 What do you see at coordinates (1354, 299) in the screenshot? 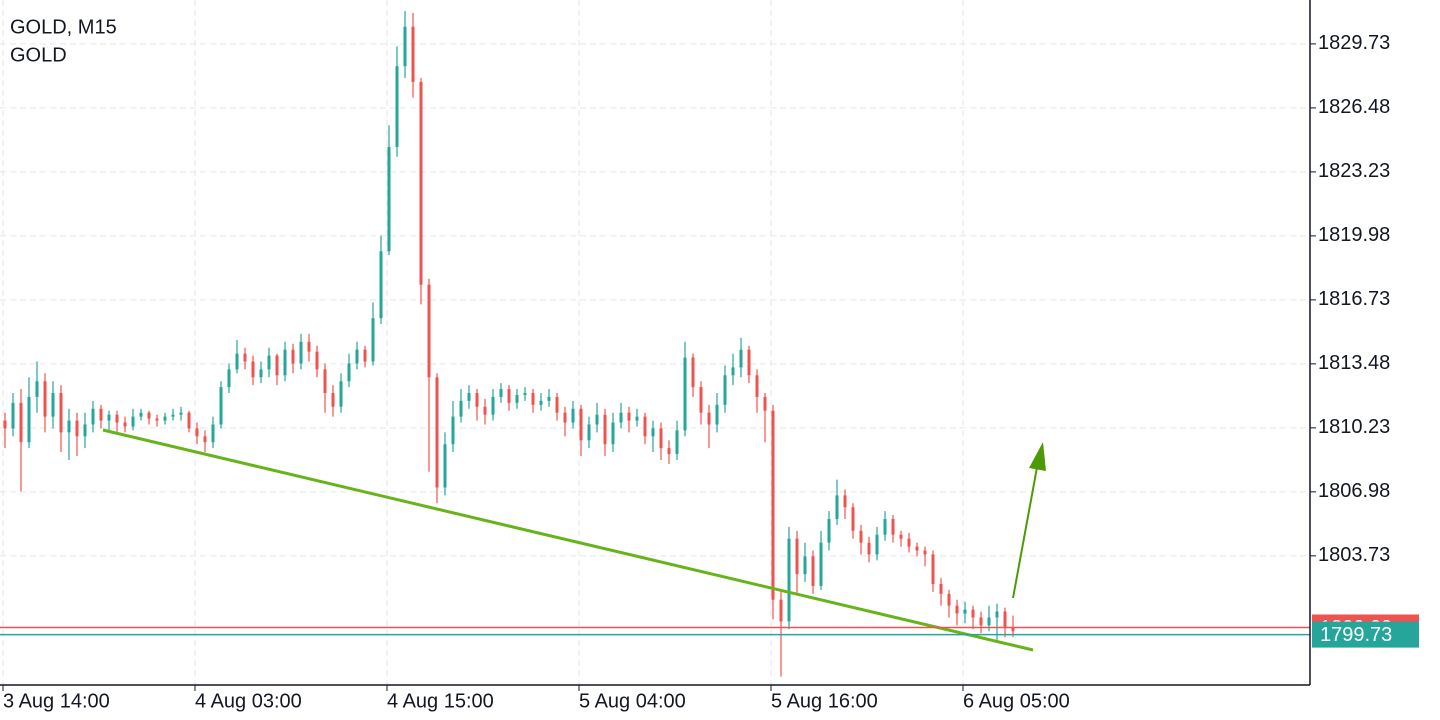
I see `y-tick-label: 1816.73` at bounding box center [1354, 299].